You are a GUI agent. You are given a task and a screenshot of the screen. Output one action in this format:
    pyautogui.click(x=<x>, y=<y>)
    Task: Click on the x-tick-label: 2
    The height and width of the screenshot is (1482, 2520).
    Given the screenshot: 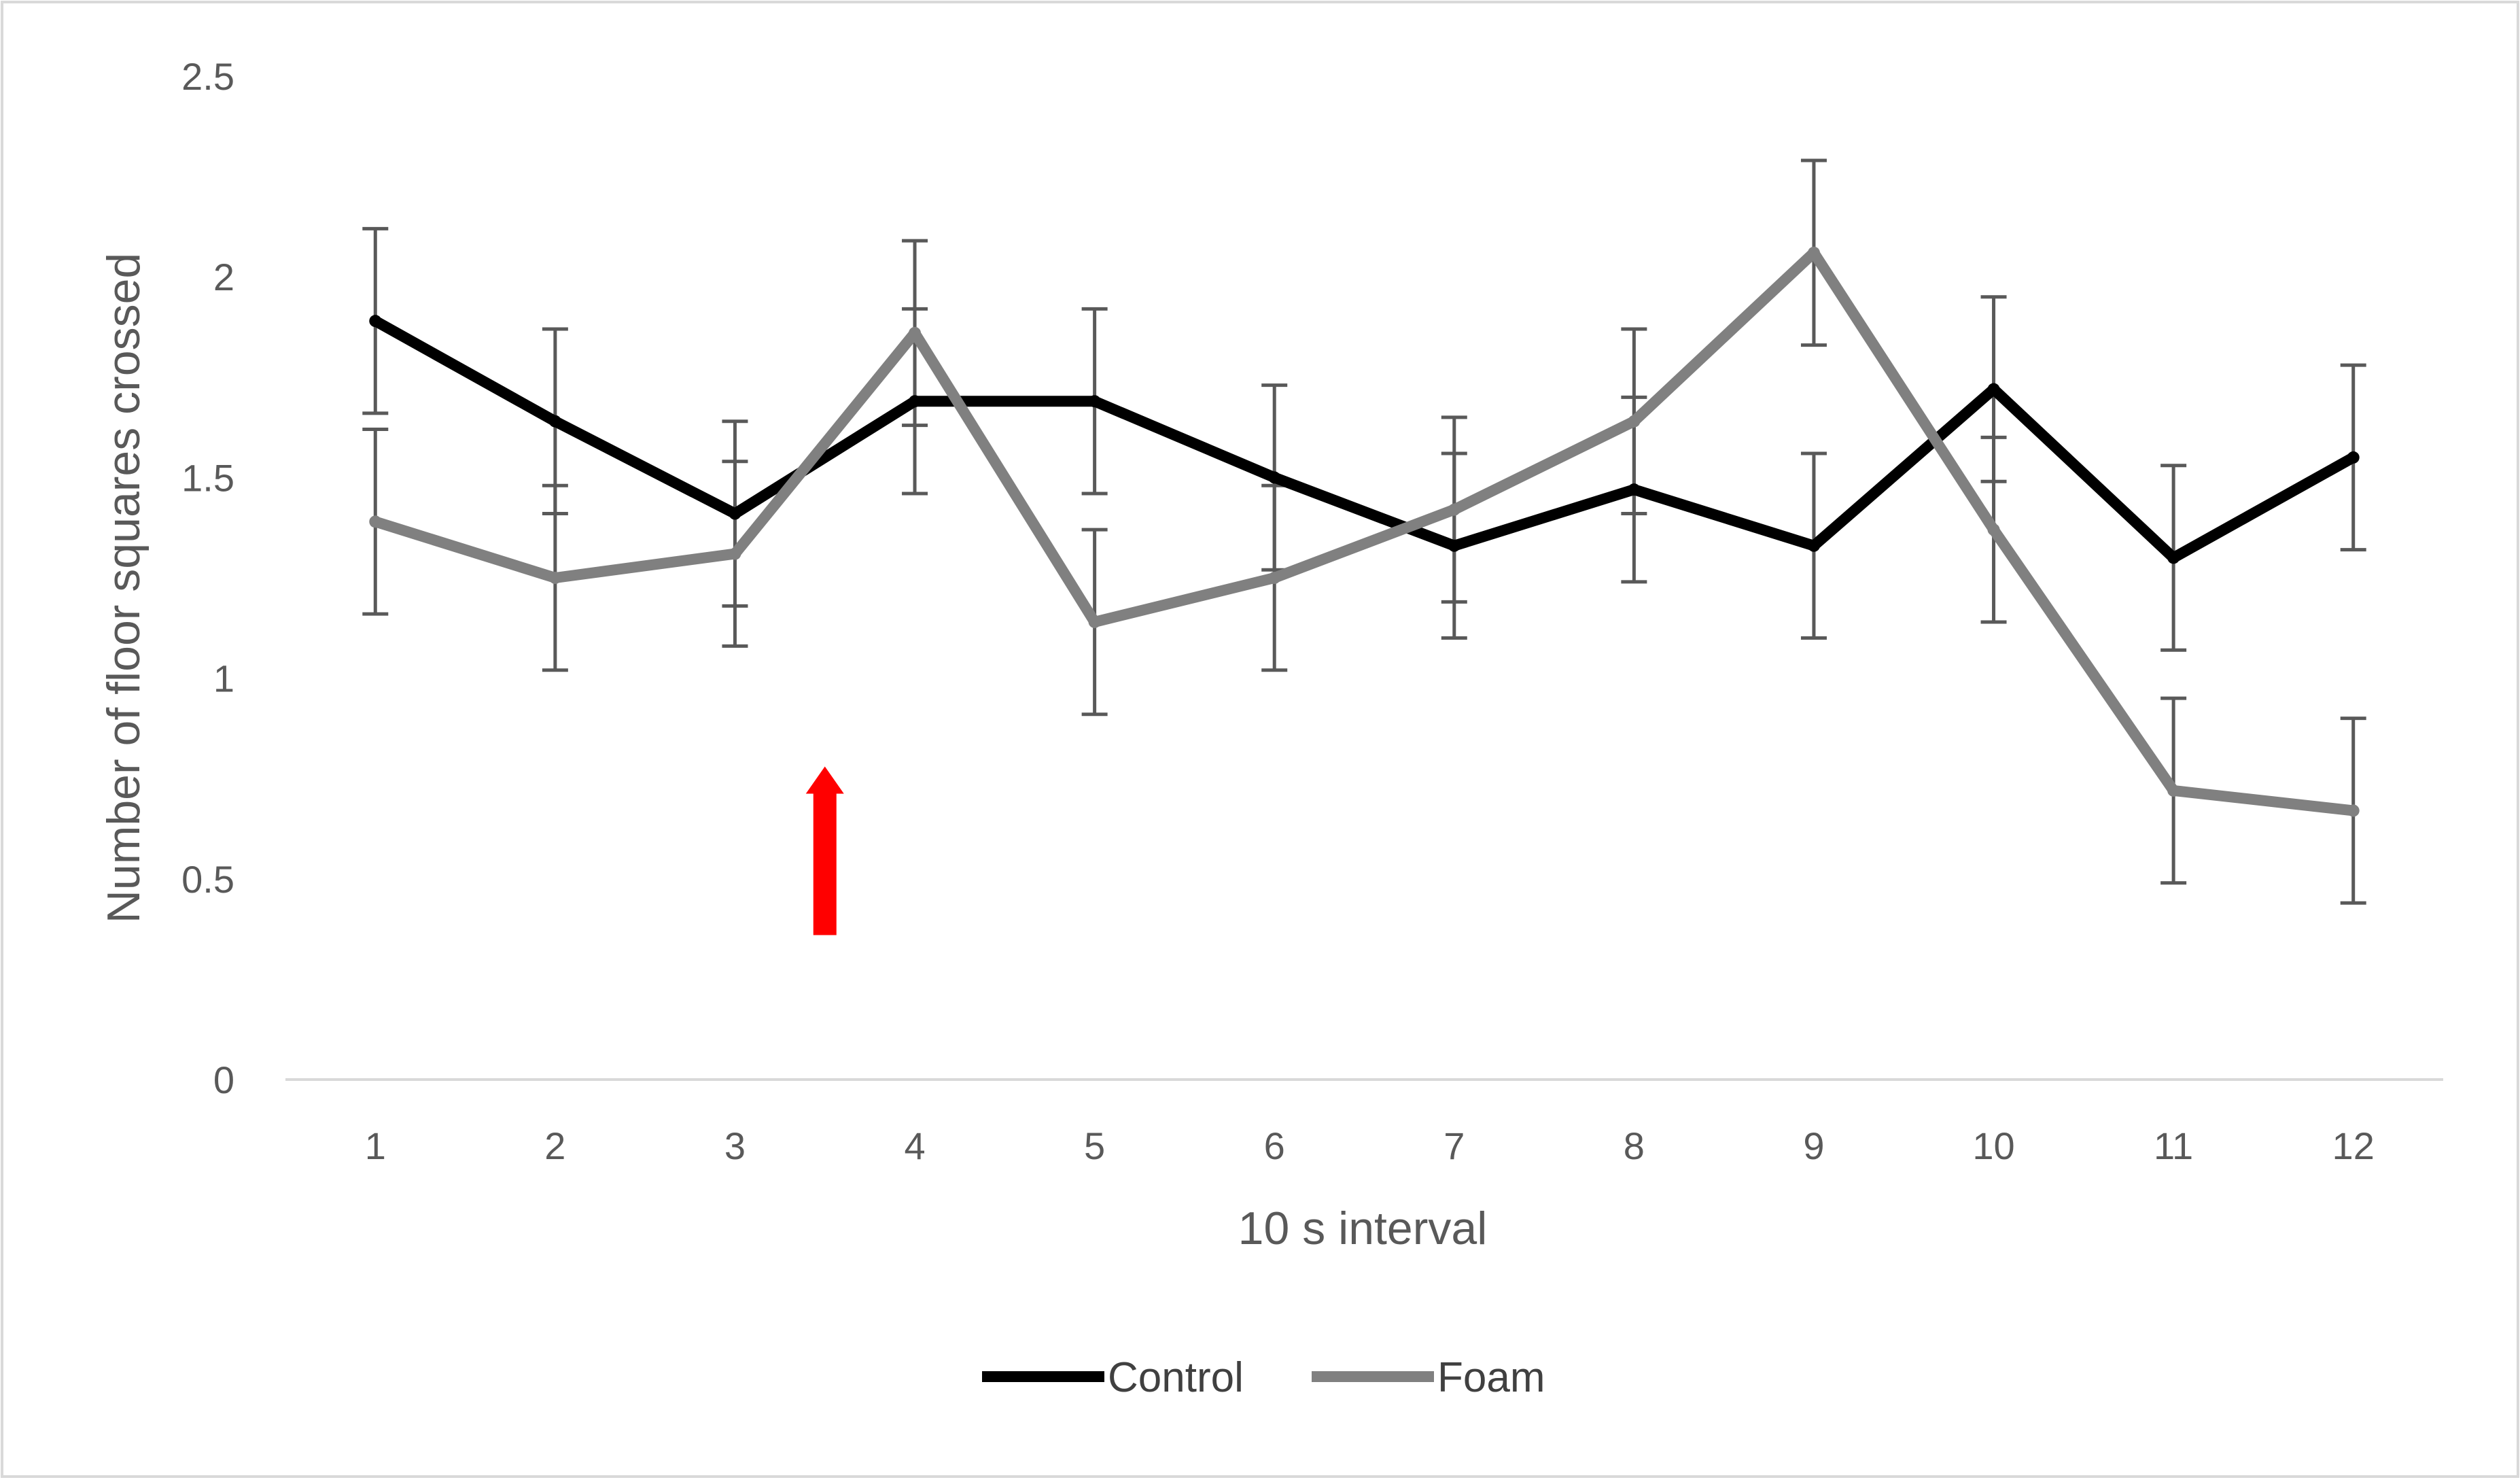 What is the action you would take?
    pyautogui.click(x=555, y=1145)
    